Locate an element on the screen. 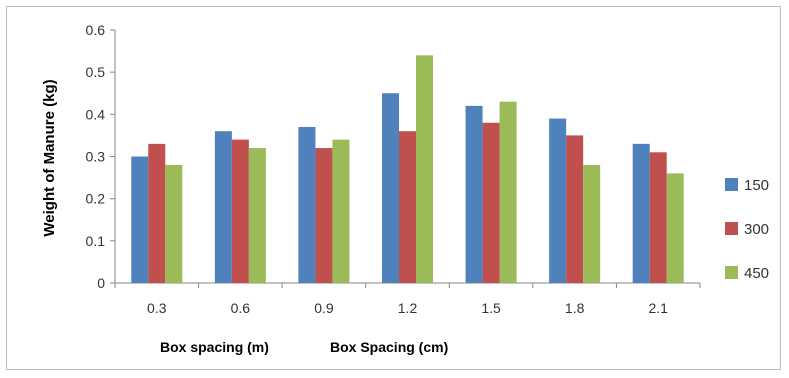 This screenshot has width=789, height=378. x-tick-label: 0.9 is located at coordinates (324, 308).